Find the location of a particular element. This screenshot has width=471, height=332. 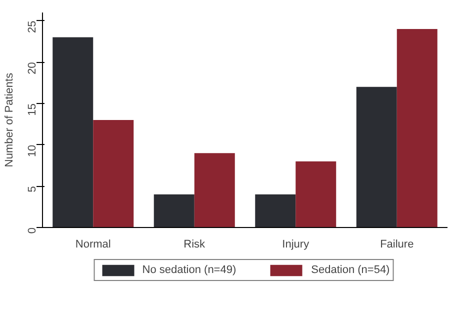

y-tick-label: 20 is located at coordinates (32, 68).